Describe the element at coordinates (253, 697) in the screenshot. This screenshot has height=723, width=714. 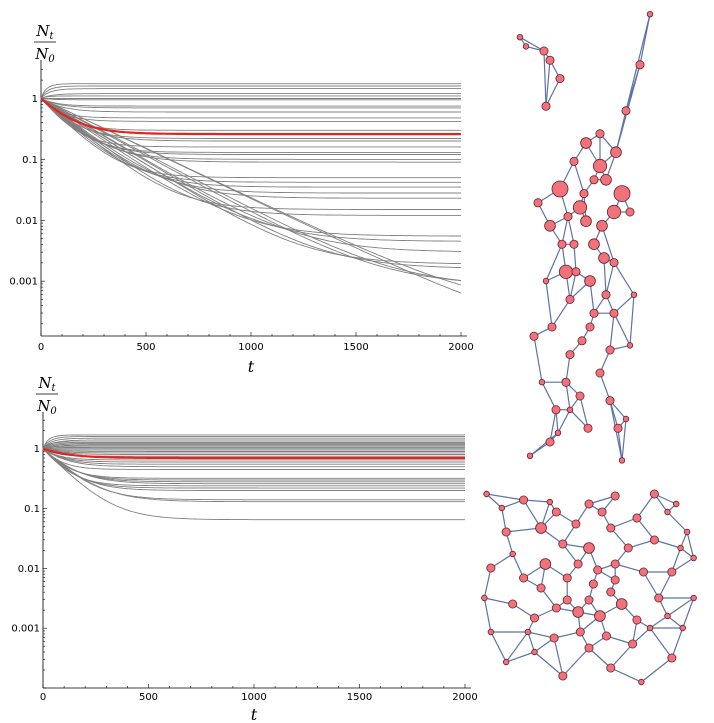
I see `x-tick-label: 1000` at that location.